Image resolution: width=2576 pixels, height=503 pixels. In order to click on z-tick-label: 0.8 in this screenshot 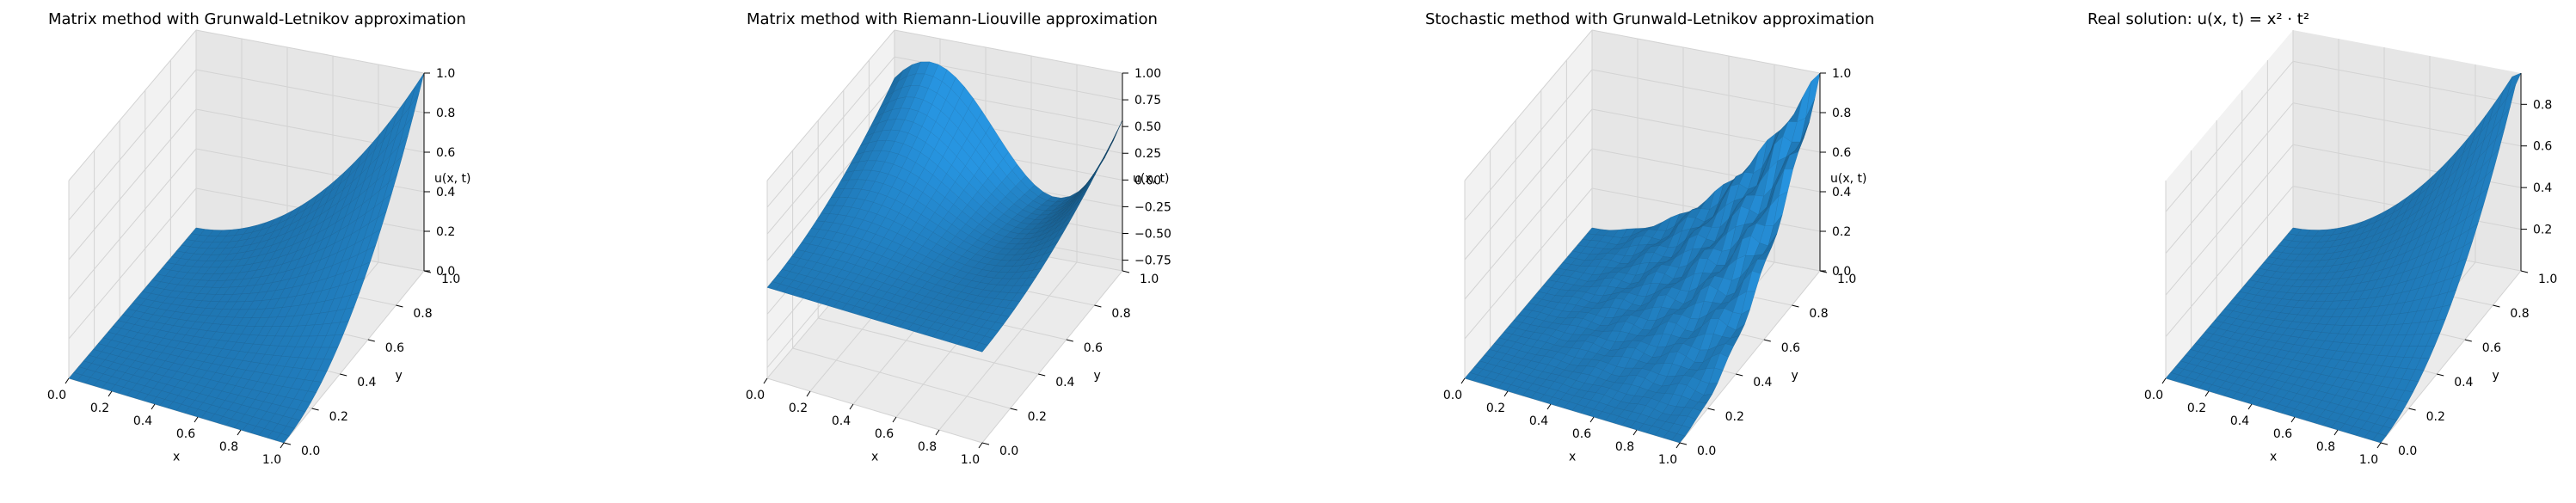, I will do `click(1841, 114)`.